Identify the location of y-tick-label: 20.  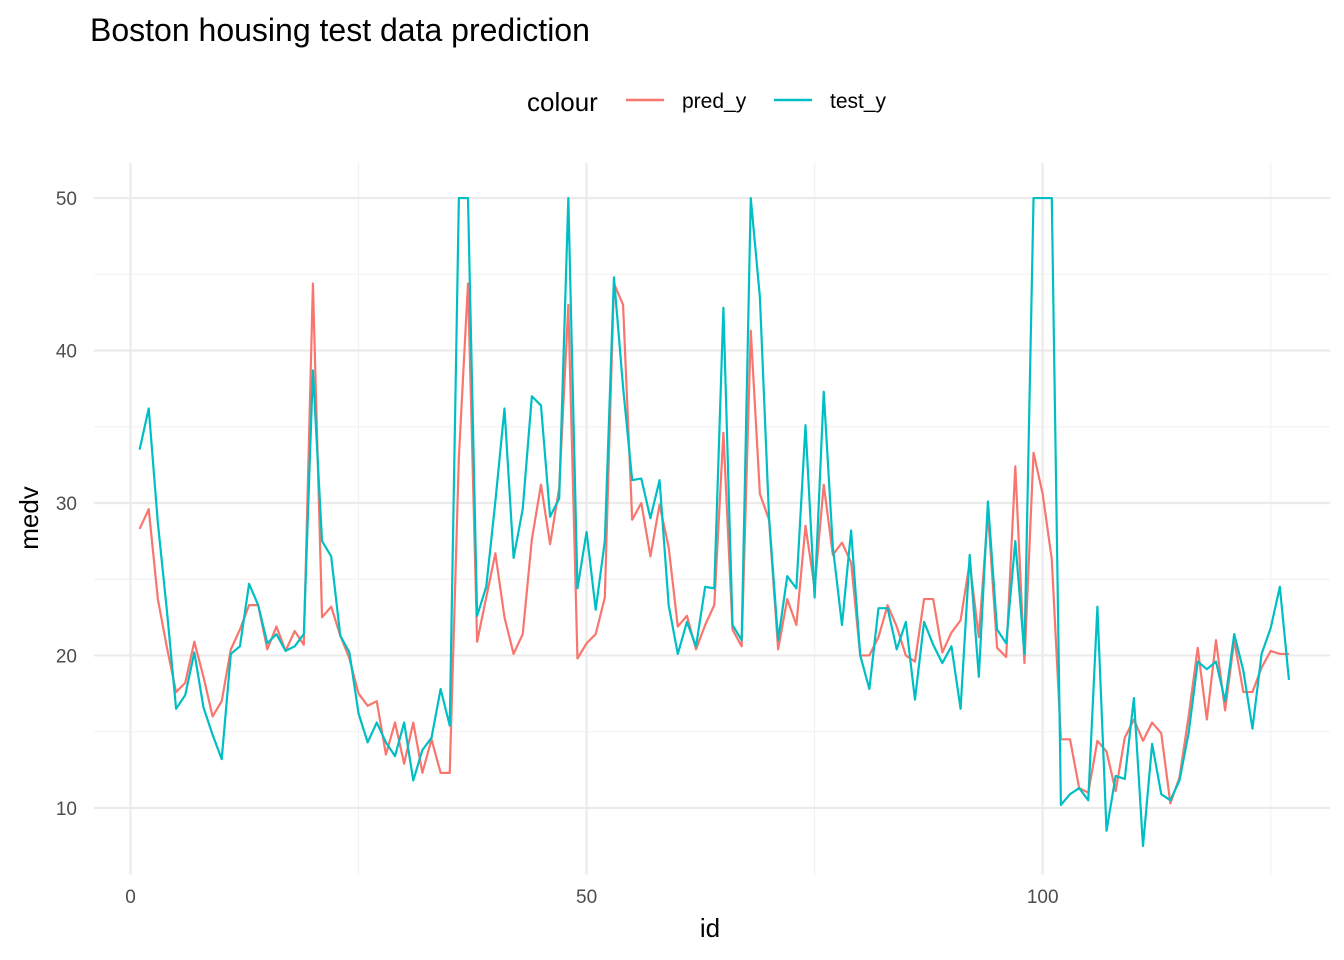
(66, 656).